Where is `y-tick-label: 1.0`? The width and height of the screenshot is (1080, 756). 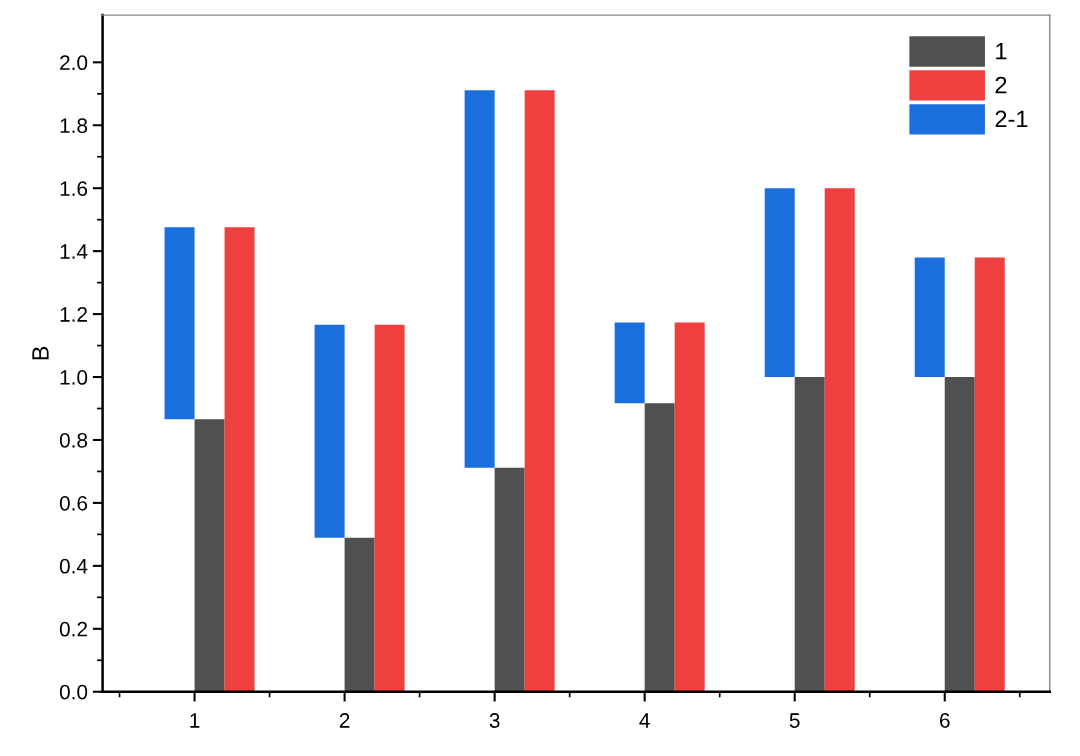
y-tick-label: 1.0 is located at coordinates (74, 377).